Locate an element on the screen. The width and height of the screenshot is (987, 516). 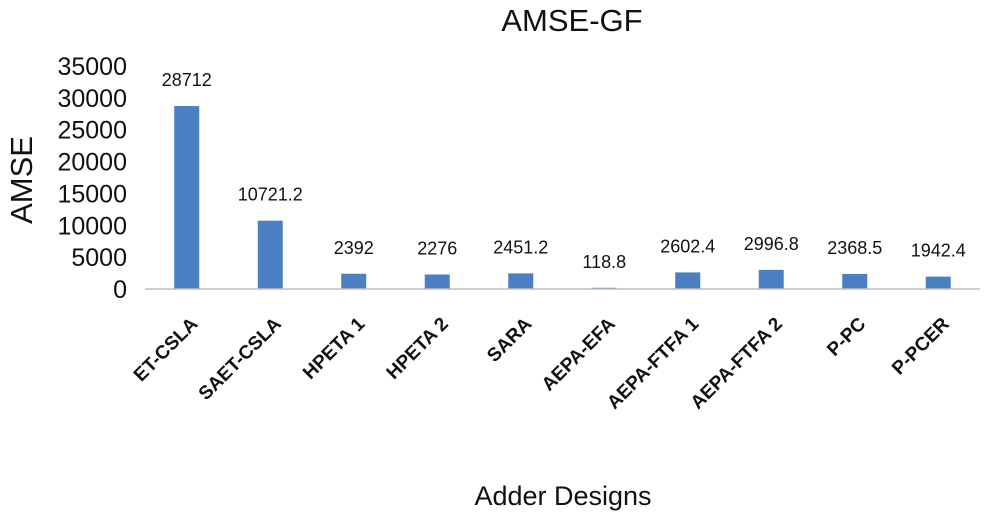
x-tick-label: HPETA 2 is located at coordinates (418, 349).